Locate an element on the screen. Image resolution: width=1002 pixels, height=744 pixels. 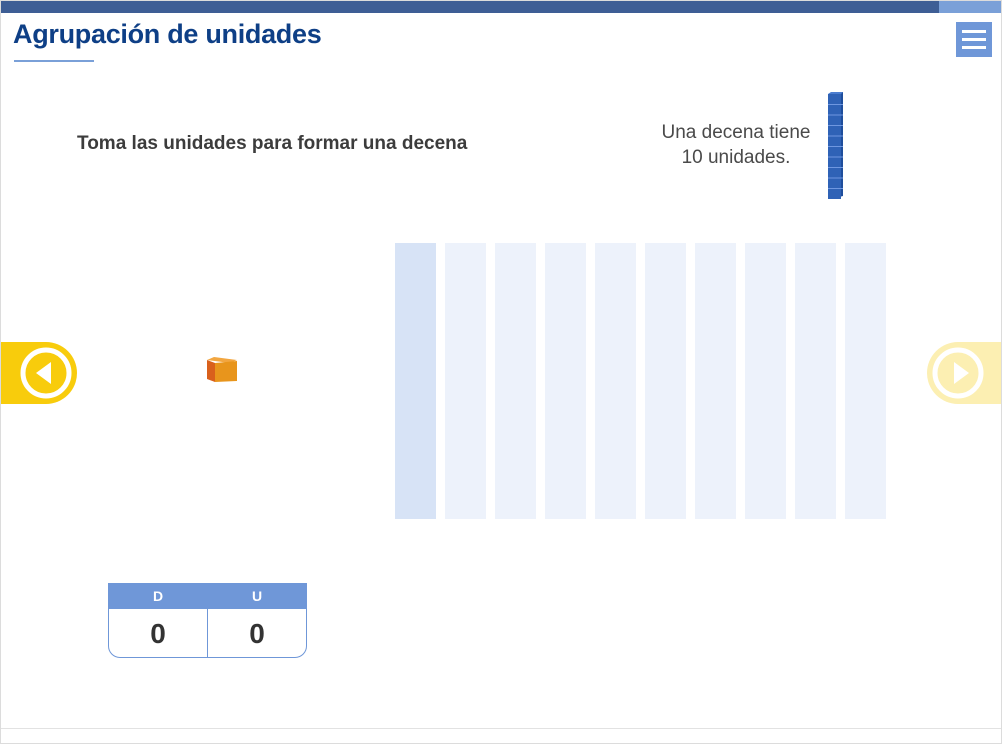
menu-button is located at coordinates (974, 39).